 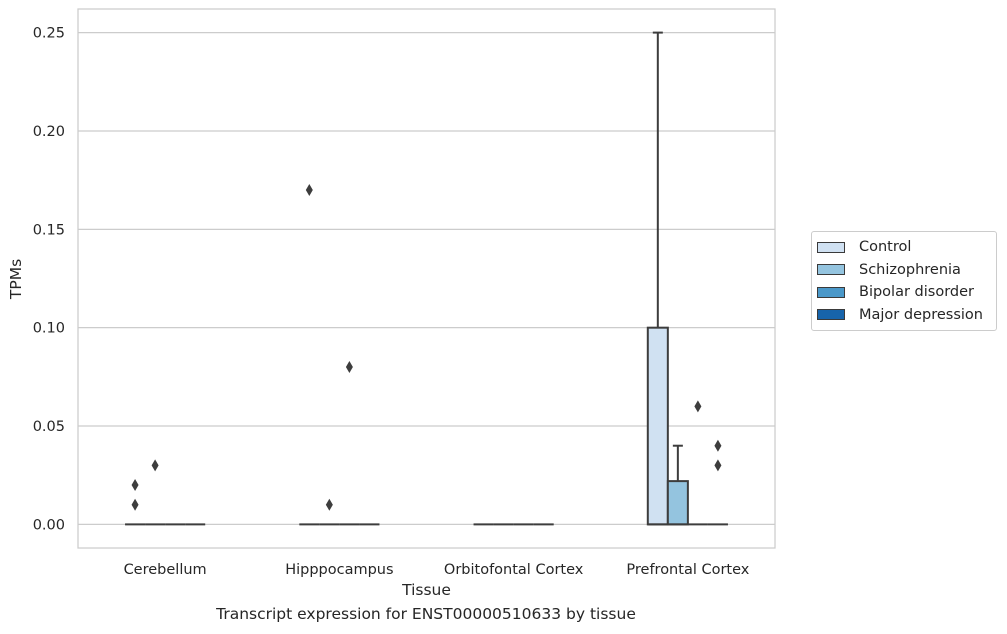 I want to click on x-axis-label: Tissue, so click(x=426, y=590).